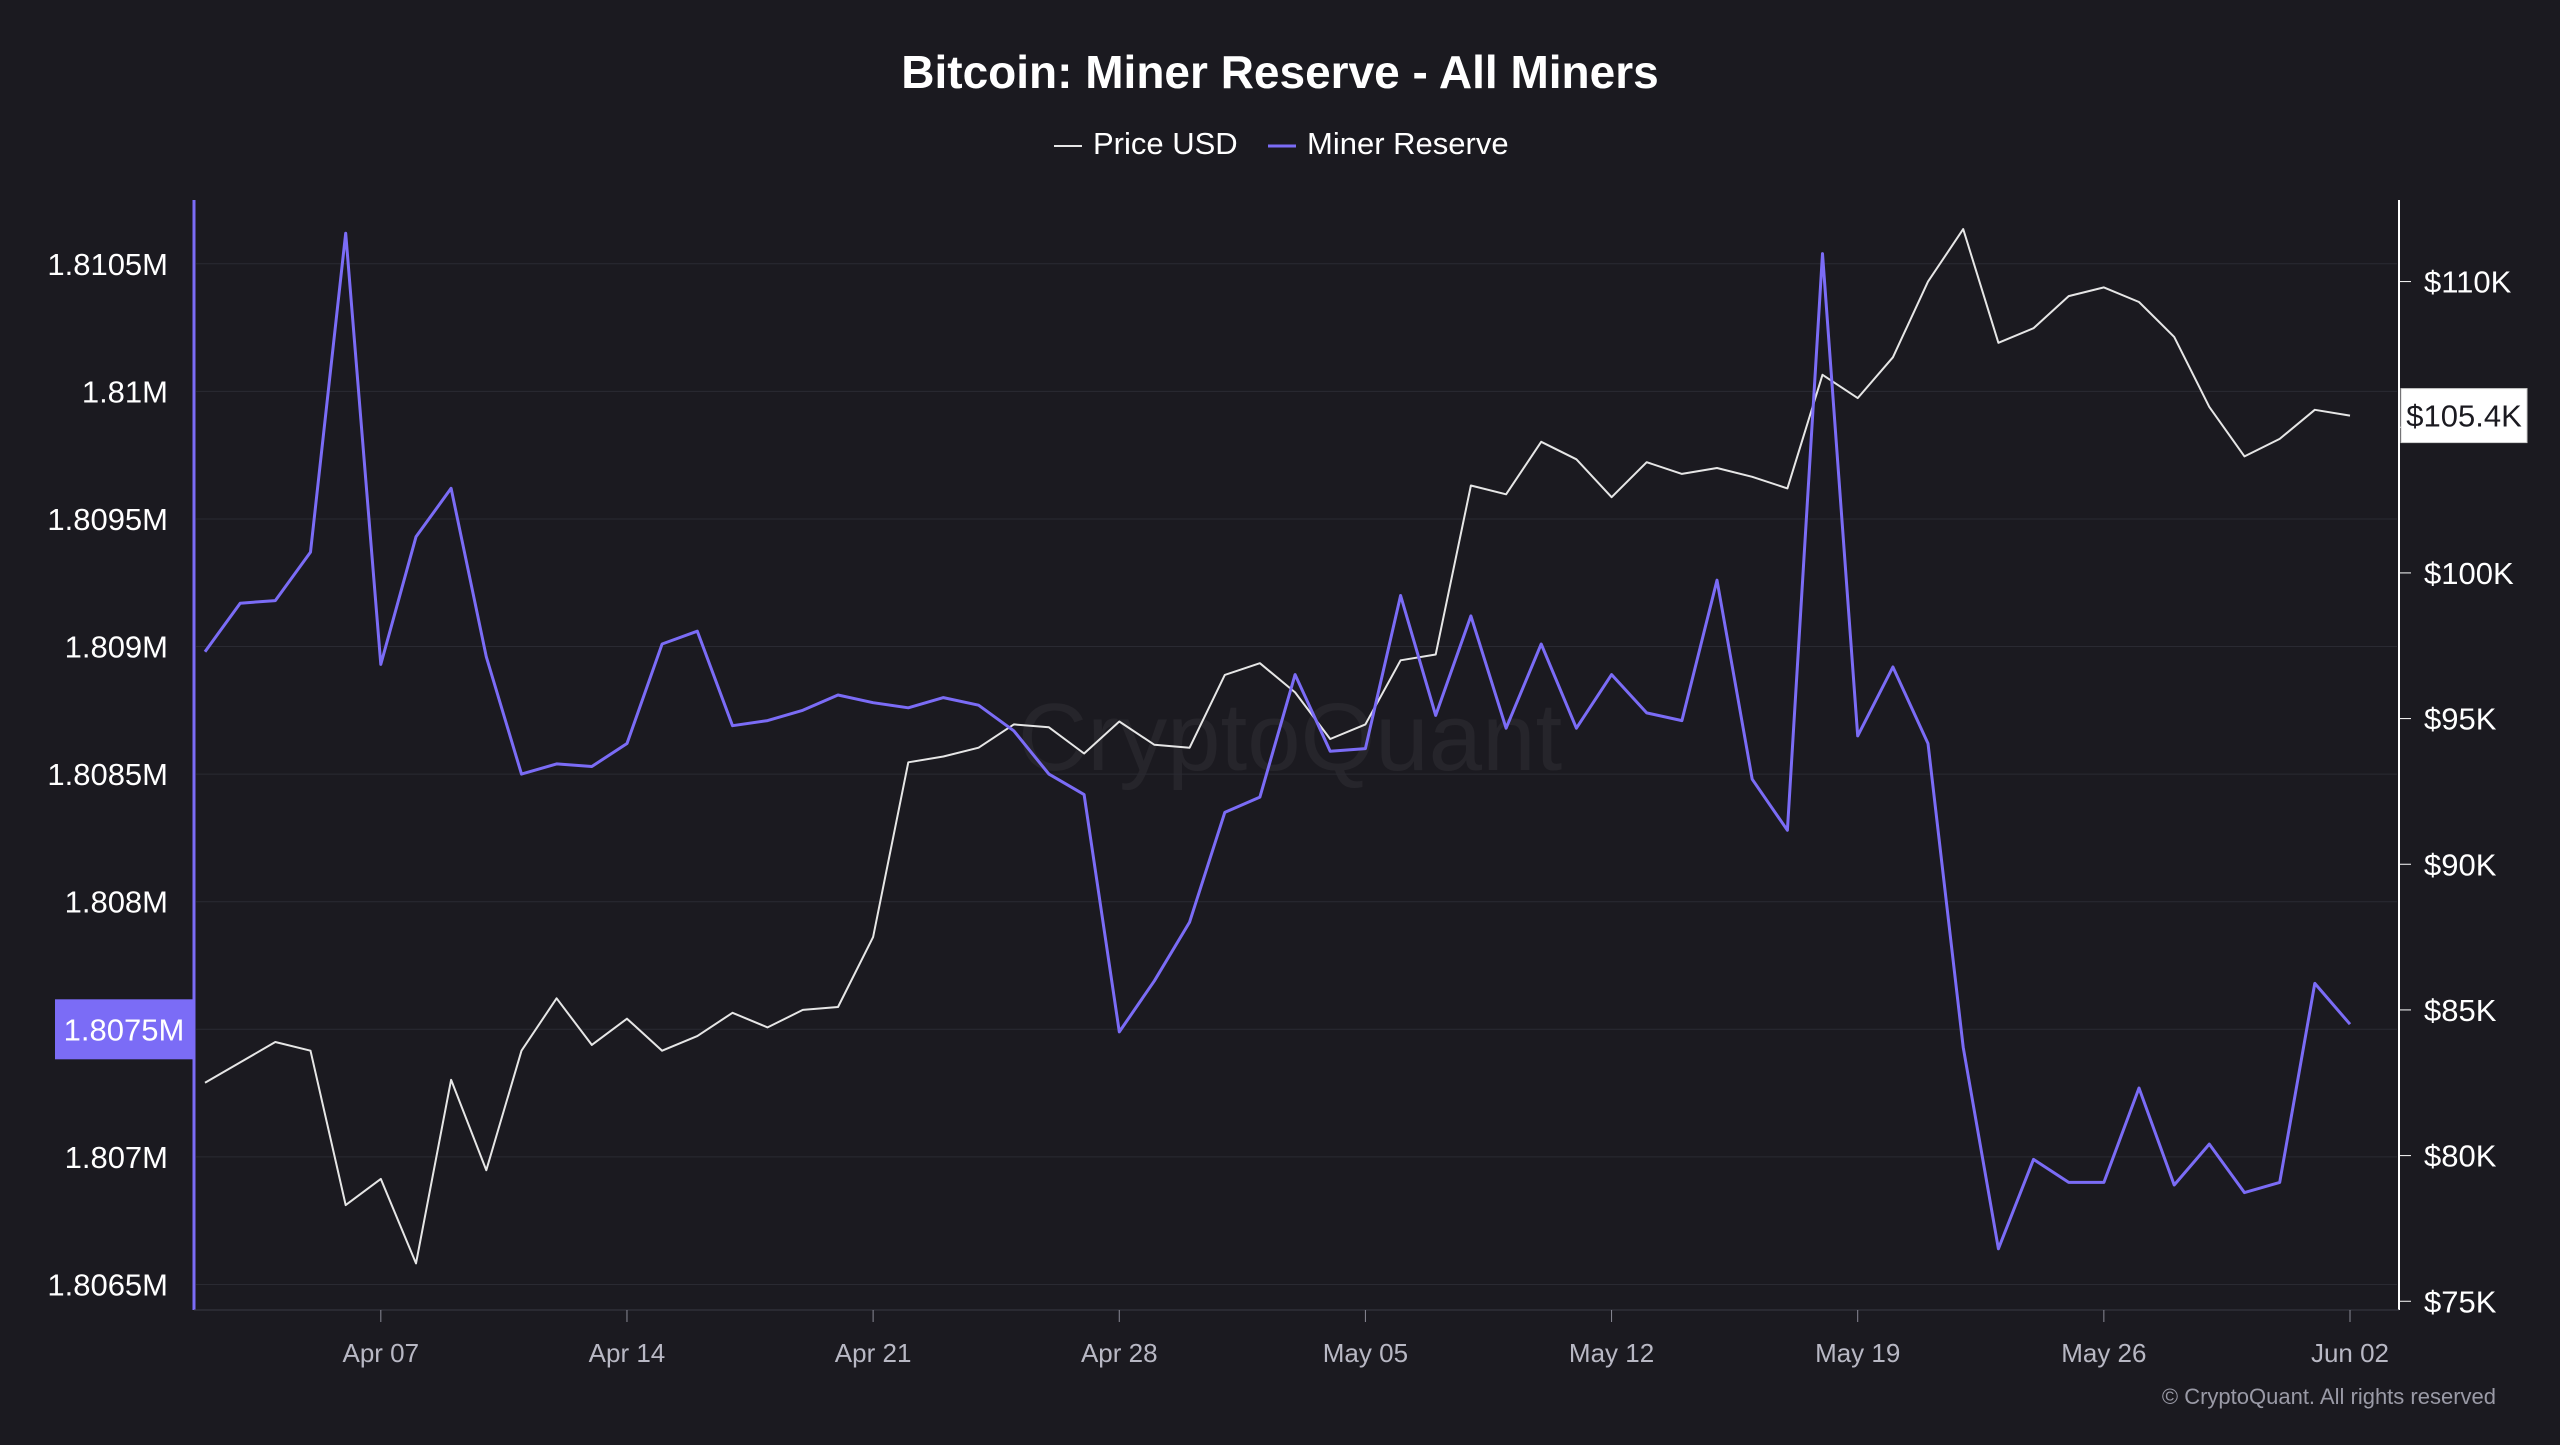 The height and width of the screenshot is (1445, 2560). I want to click on left-tick-label: 1.8085M, so click(107, 774).